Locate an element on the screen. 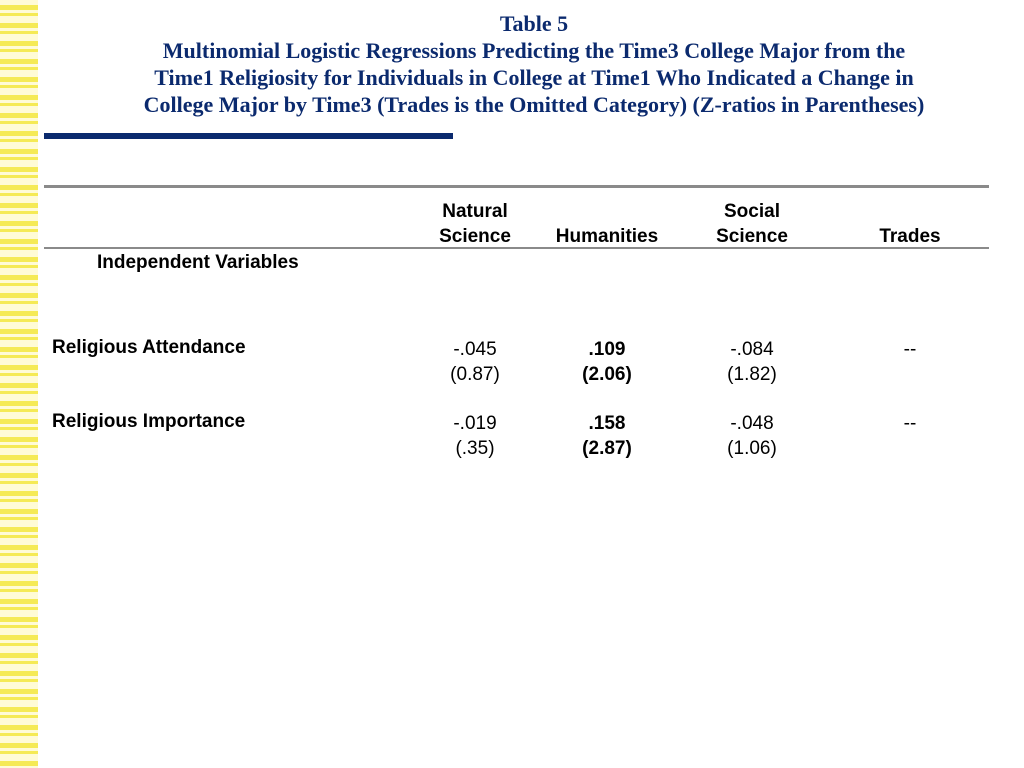 This screenshot has height=768, width=1024. z-ratio: (1.82) is located at coordinates (752, 374).